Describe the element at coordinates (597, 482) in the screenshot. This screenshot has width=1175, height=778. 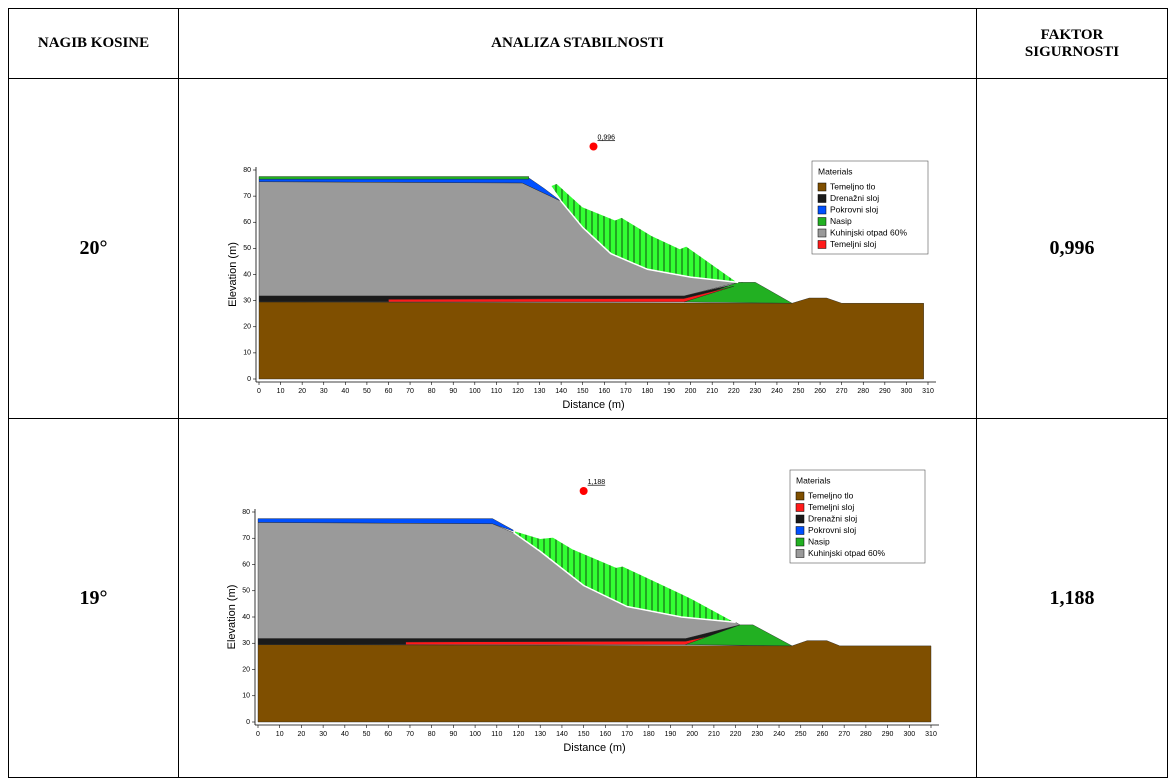
I see `slip-center-label: 1,188` at that location.